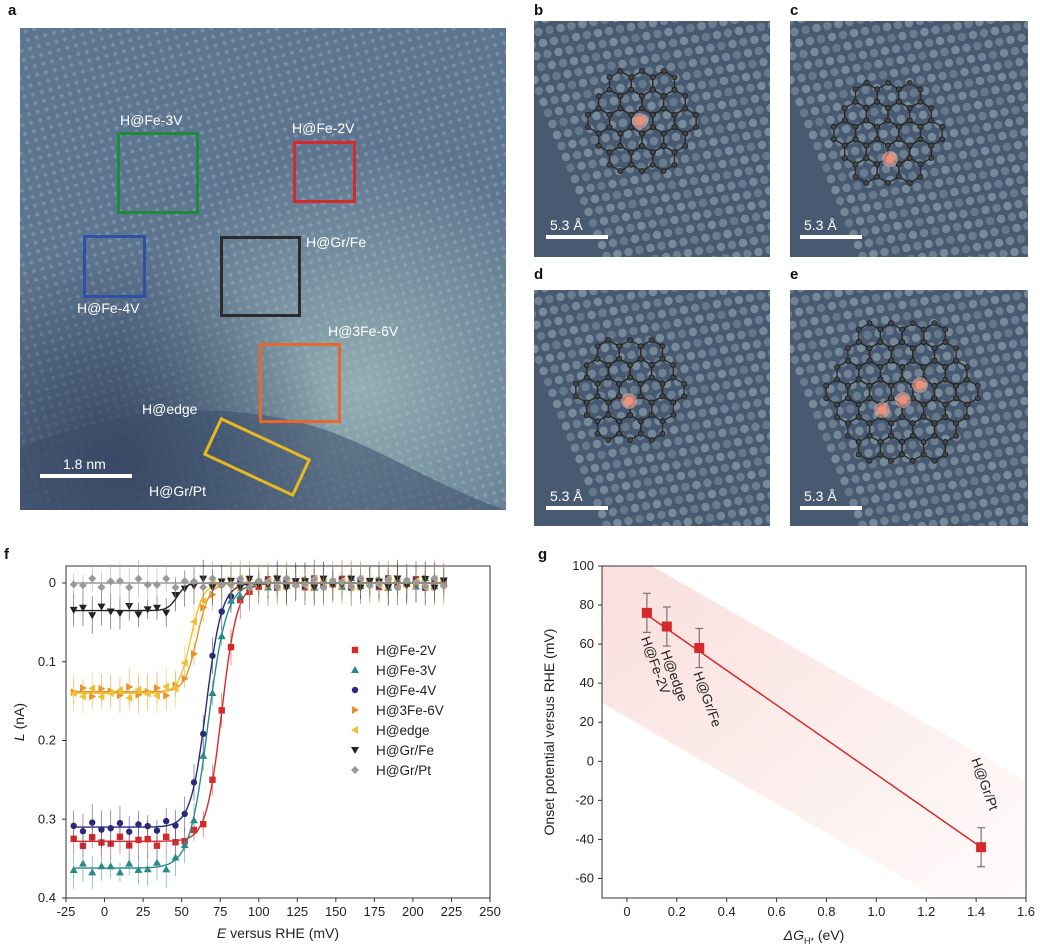  I want to click on scale-bar-b, so click(577, 237).